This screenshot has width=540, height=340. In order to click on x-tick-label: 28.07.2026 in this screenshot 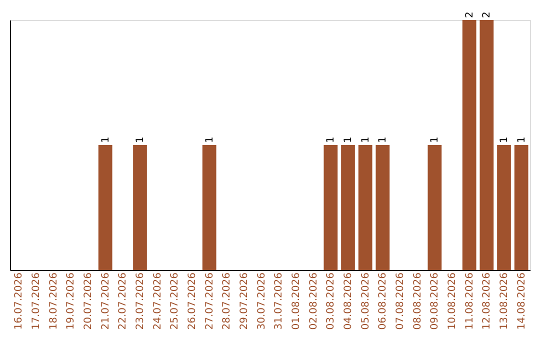, I will do `click(227, 301)`.